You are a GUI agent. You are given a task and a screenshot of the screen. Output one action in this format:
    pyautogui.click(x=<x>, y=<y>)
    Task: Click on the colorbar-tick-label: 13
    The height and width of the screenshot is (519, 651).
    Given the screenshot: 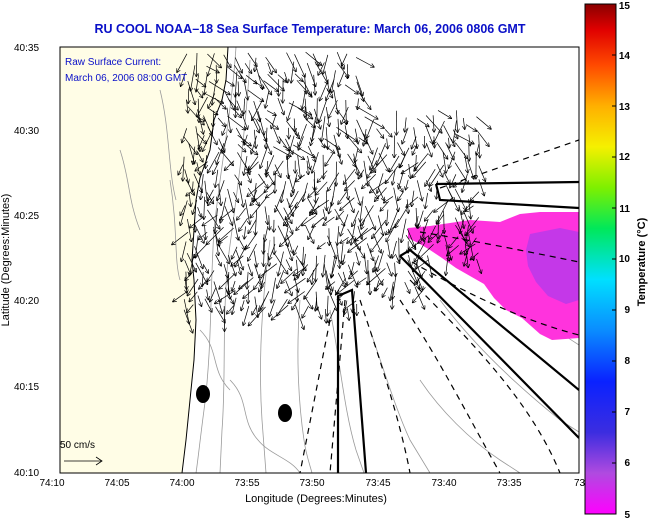 What is the action you would take?
    pyautogui.click(x=625, y=107)
    